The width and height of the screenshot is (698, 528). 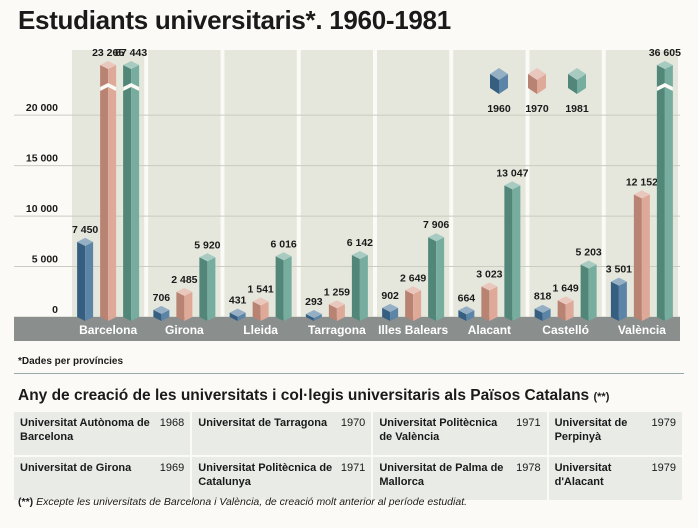 What do you see at coordinates (512, 173) in the screenshot?
I see `data-label: 13 047` at bounding box center [512, 173].